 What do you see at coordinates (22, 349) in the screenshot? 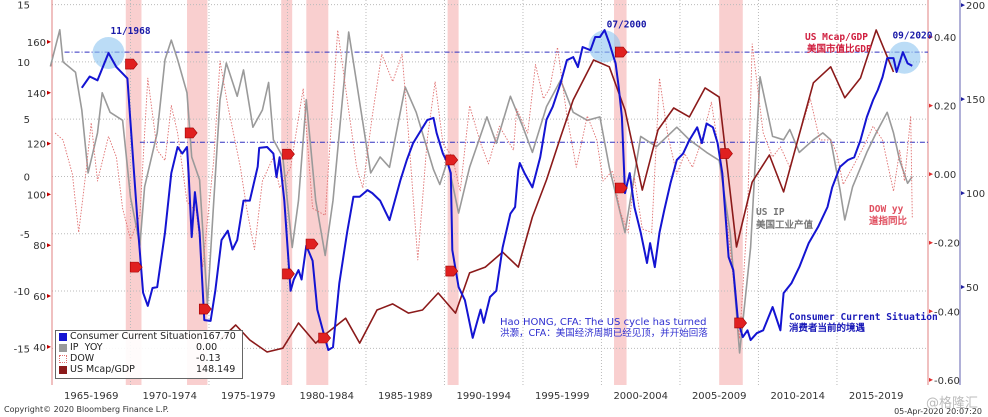
I see `left-outer-tick-label: -15` at bounding box center [22, 349].